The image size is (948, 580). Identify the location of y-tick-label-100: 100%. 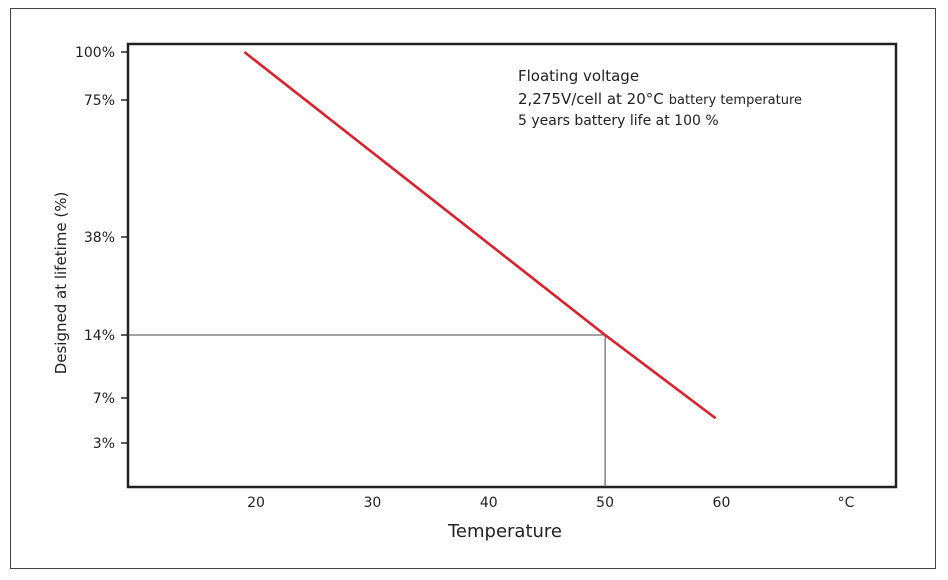
(95, 53).